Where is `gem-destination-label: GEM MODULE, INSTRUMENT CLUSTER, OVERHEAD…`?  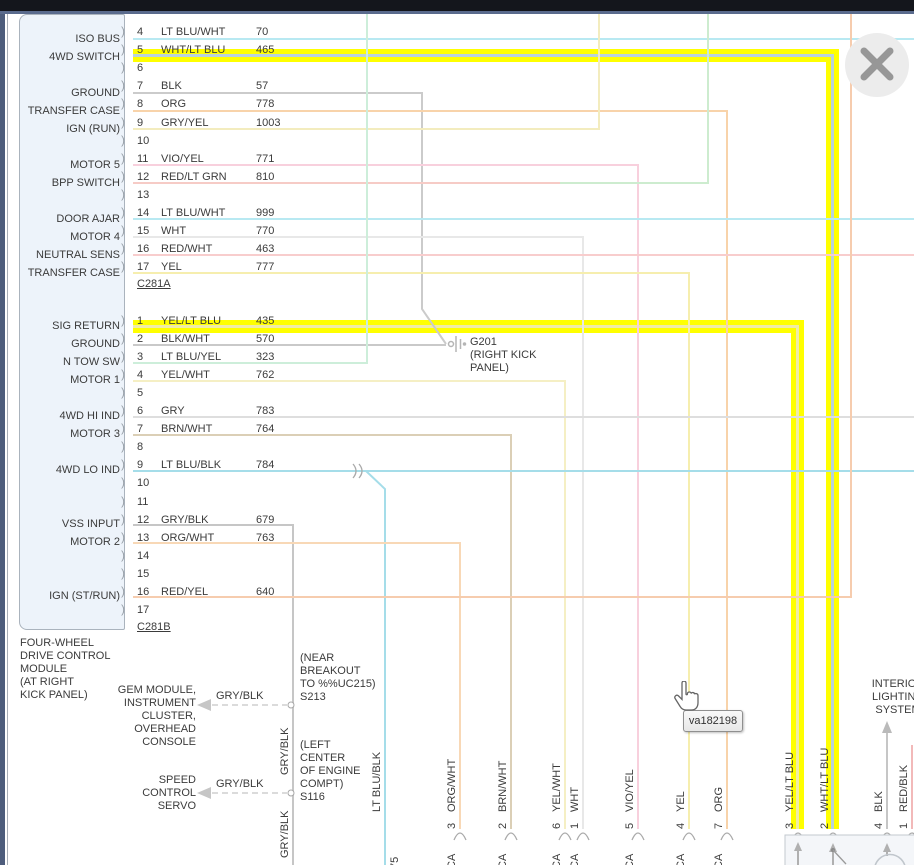 gem-destination-label: GEM MODULE, INSTRUMENT CLUSTER, OVERHEAD… is located at coordinates (156, 716).